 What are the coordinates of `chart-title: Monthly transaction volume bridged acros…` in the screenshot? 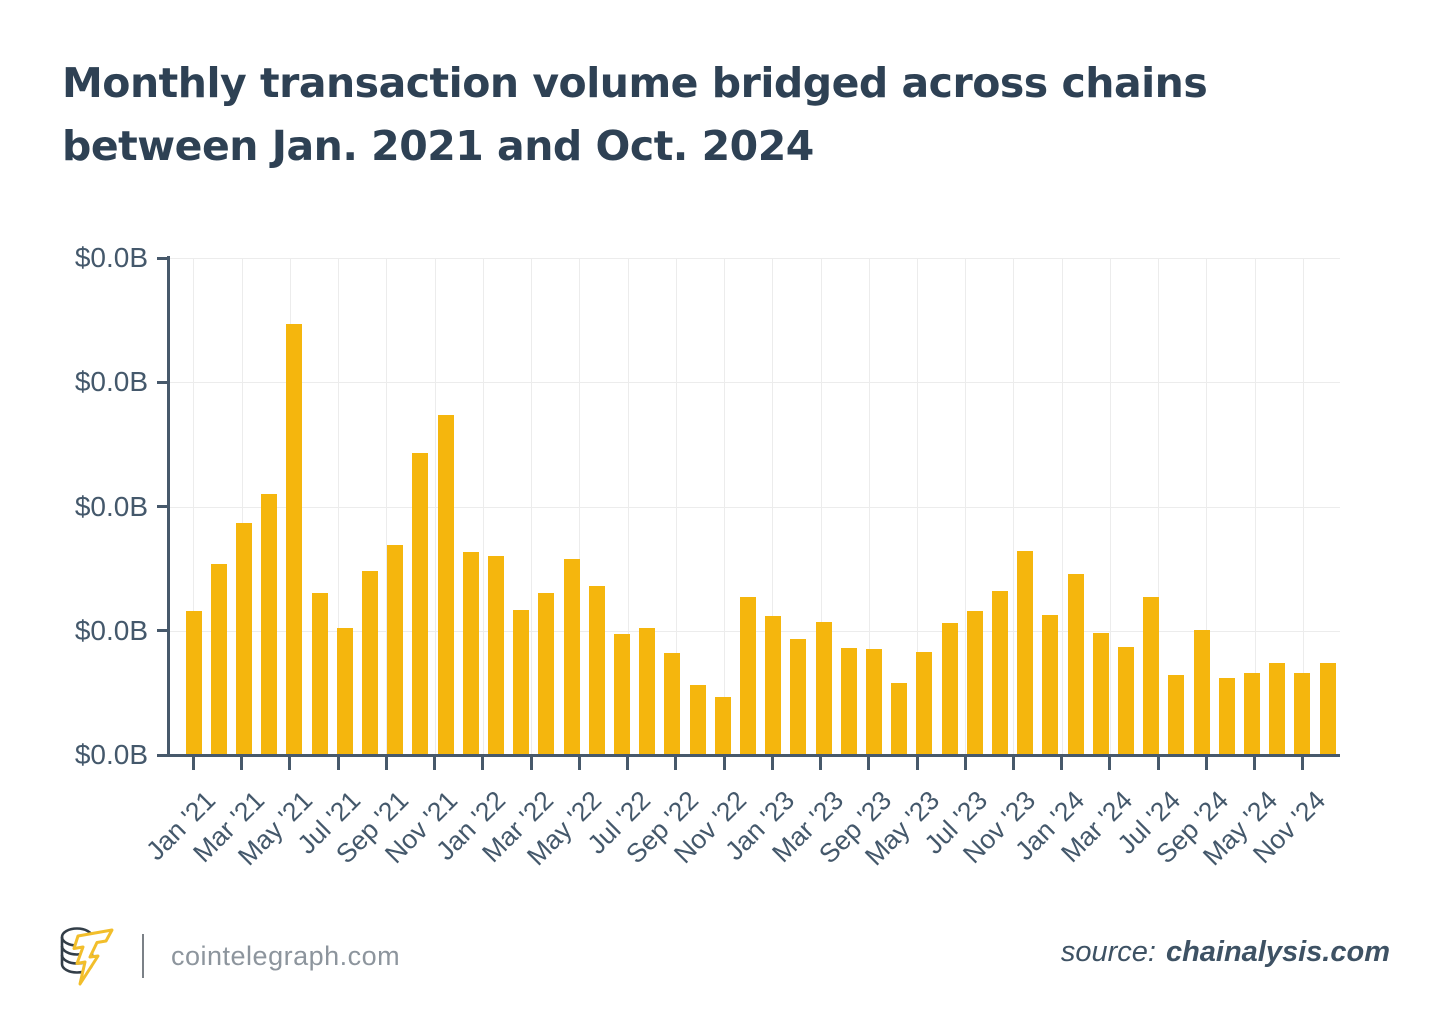 It's located at (635, 115).